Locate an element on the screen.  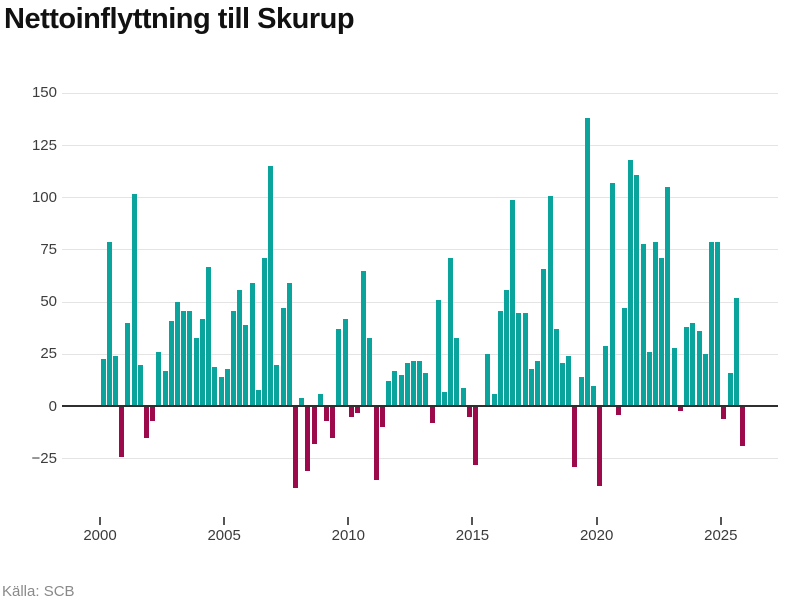
y-axis-label: 125 is located at coordinates (44, 145).